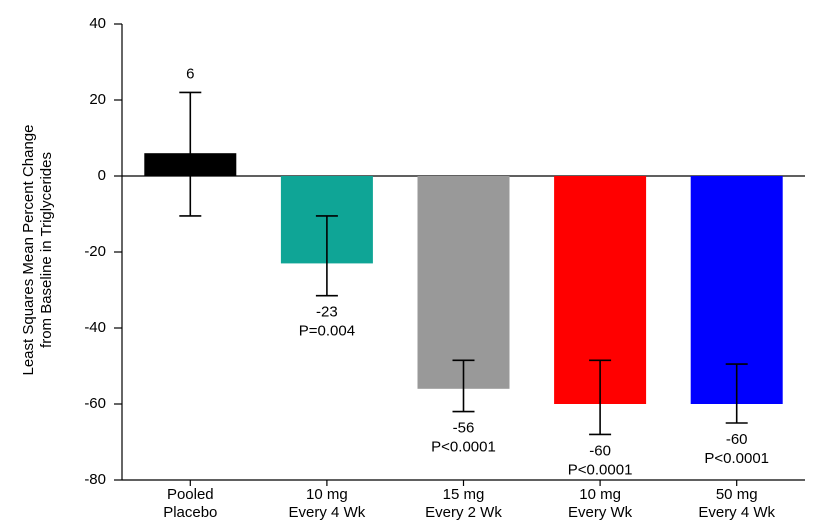 The height and width of the screenshot is (525, 822). What do you see at coordinates (327, 331) in the screenshot?
I see `p-value-label: P=0.004` at bounding box center [327, 331].